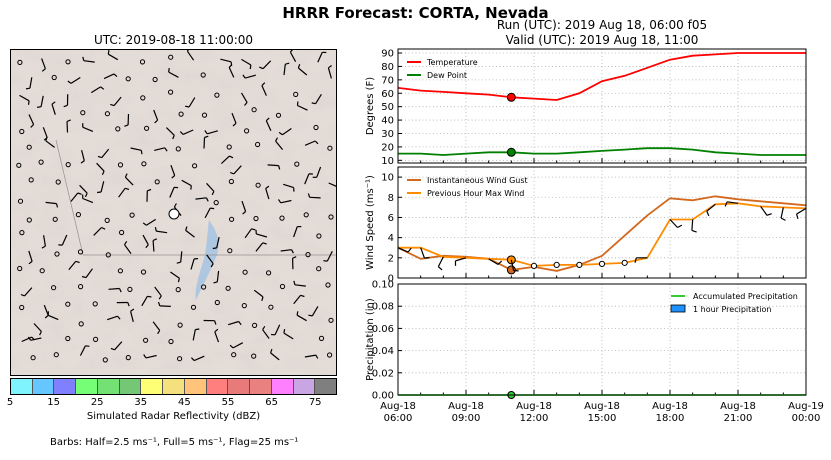 This screenshot has width=831, height=460. I want to click on legend-label: 1 hour Precipitation, so click(732, 309).